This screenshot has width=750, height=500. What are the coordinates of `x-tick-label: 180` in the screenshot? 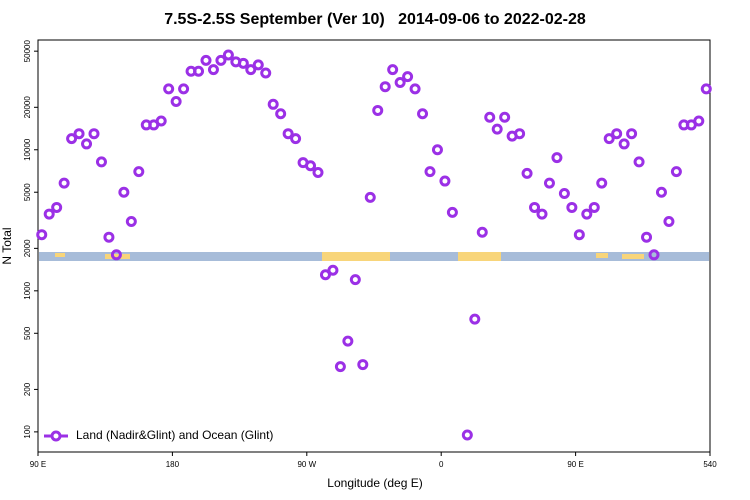 It's located at (173, 464).